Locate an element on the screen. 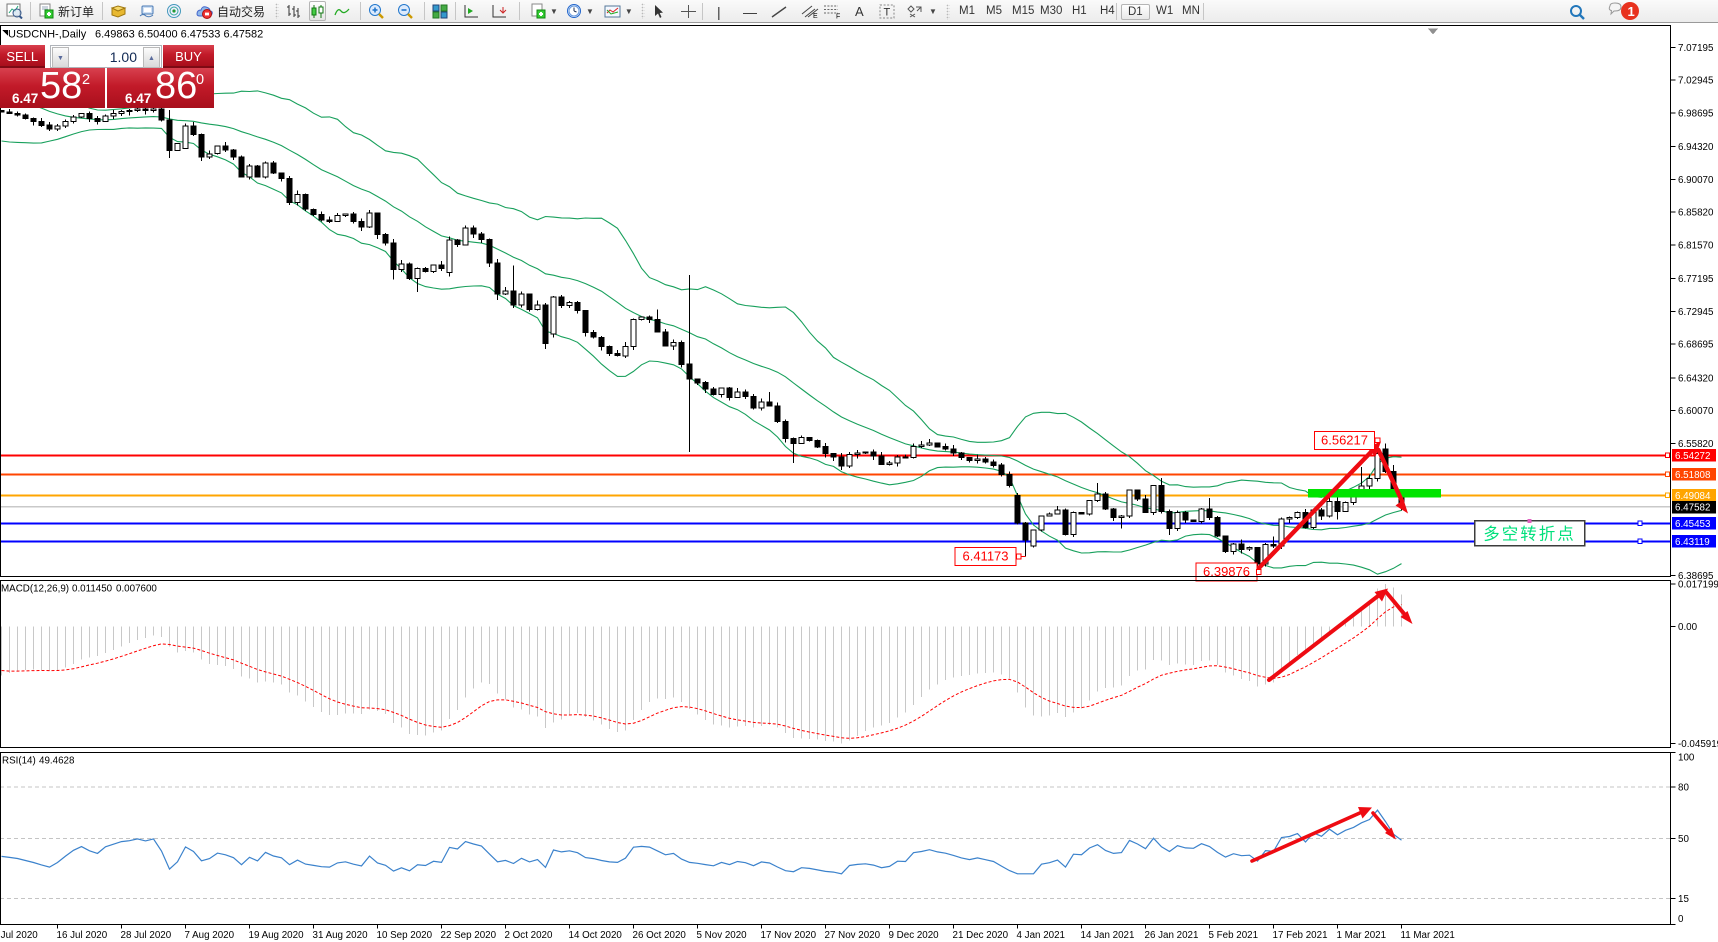 The width and height of the screenshot is (1718, 942). svg-text: 80 is located at coordinates (1683, 787).